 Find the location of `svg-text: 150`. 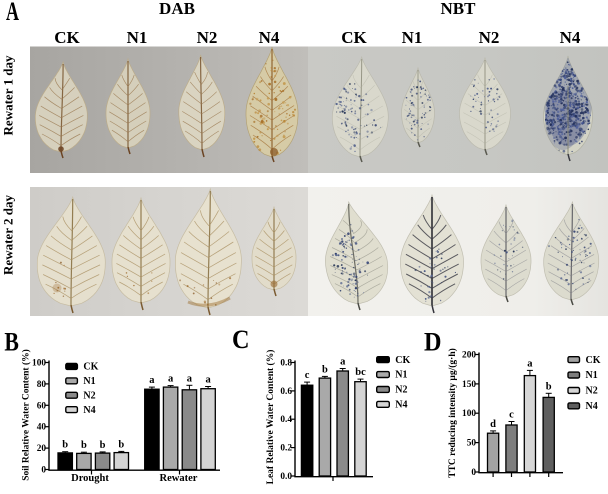

svg-text: 150 is located at coordinates (469, 385).